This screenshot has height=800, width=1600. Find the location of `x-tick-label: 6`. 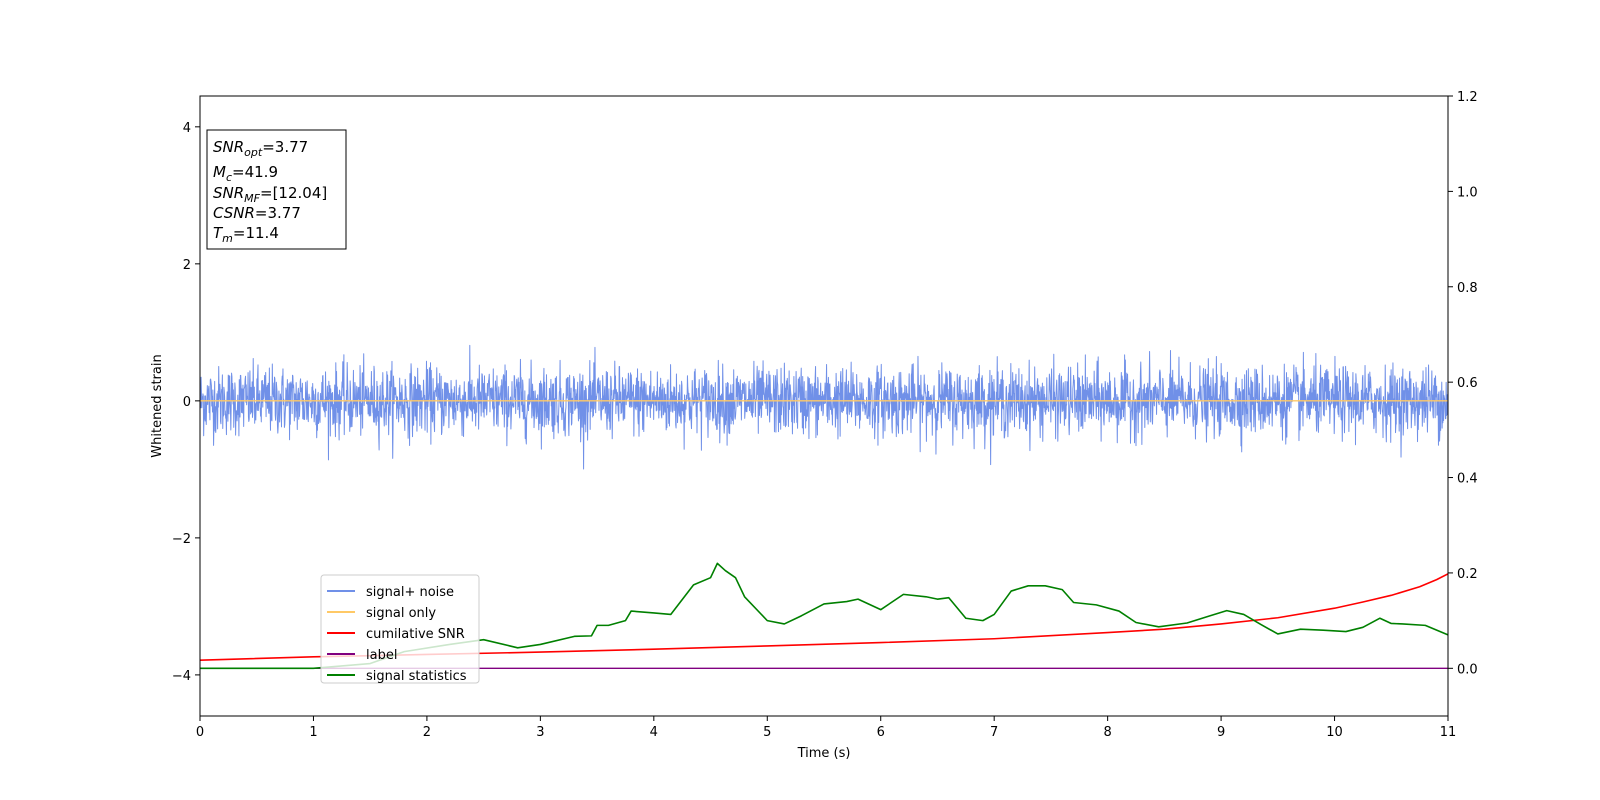

x-tick-label: 6 is located at coordinates (881, 732).